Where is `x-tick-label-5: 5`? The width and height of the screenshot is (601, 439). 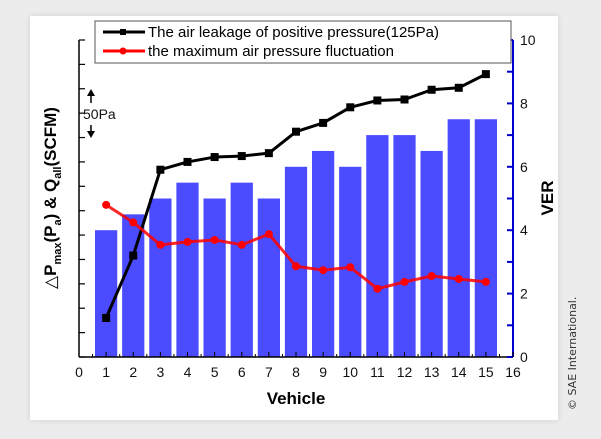
x-tick-label-5: 5 is located at coordinates (215, 372).